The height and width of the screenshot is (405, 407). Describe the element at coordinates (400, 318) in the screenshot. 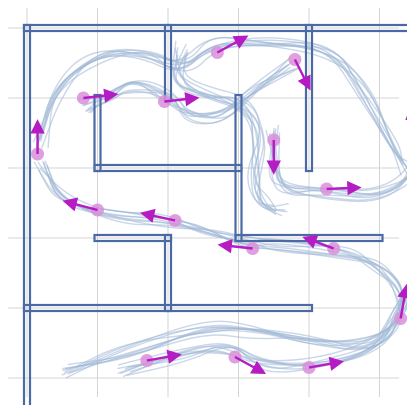

I see `agent-dot` at that location.